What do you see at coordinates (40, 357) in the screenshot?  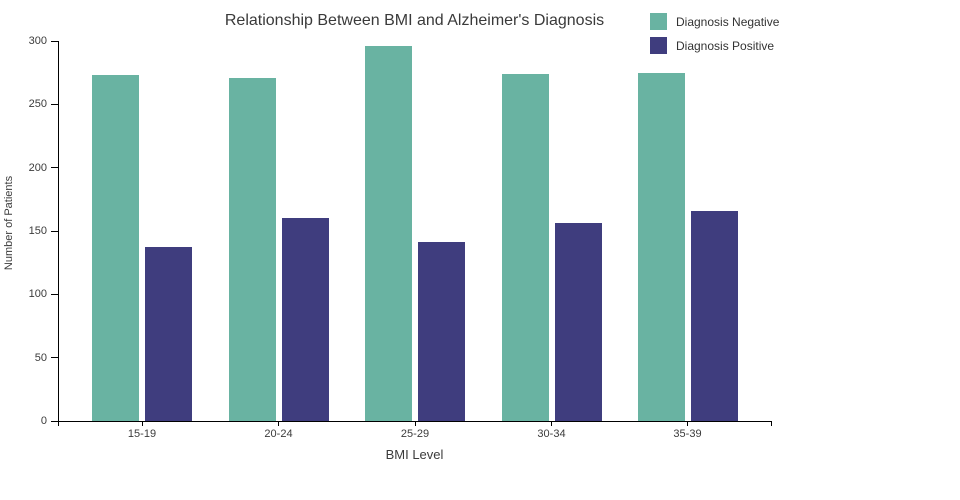 I see `y-tick-label-50: 50` at bounding box center [40, 357].